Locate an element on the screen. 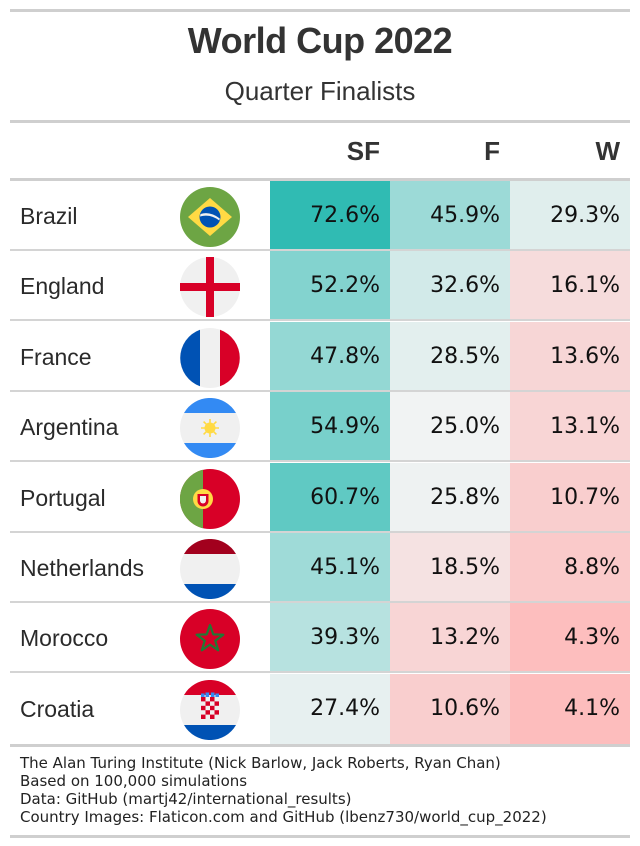 This screenshot has height=846, width=640. cell-f: 25.8% is located at coordinates (450, 497).